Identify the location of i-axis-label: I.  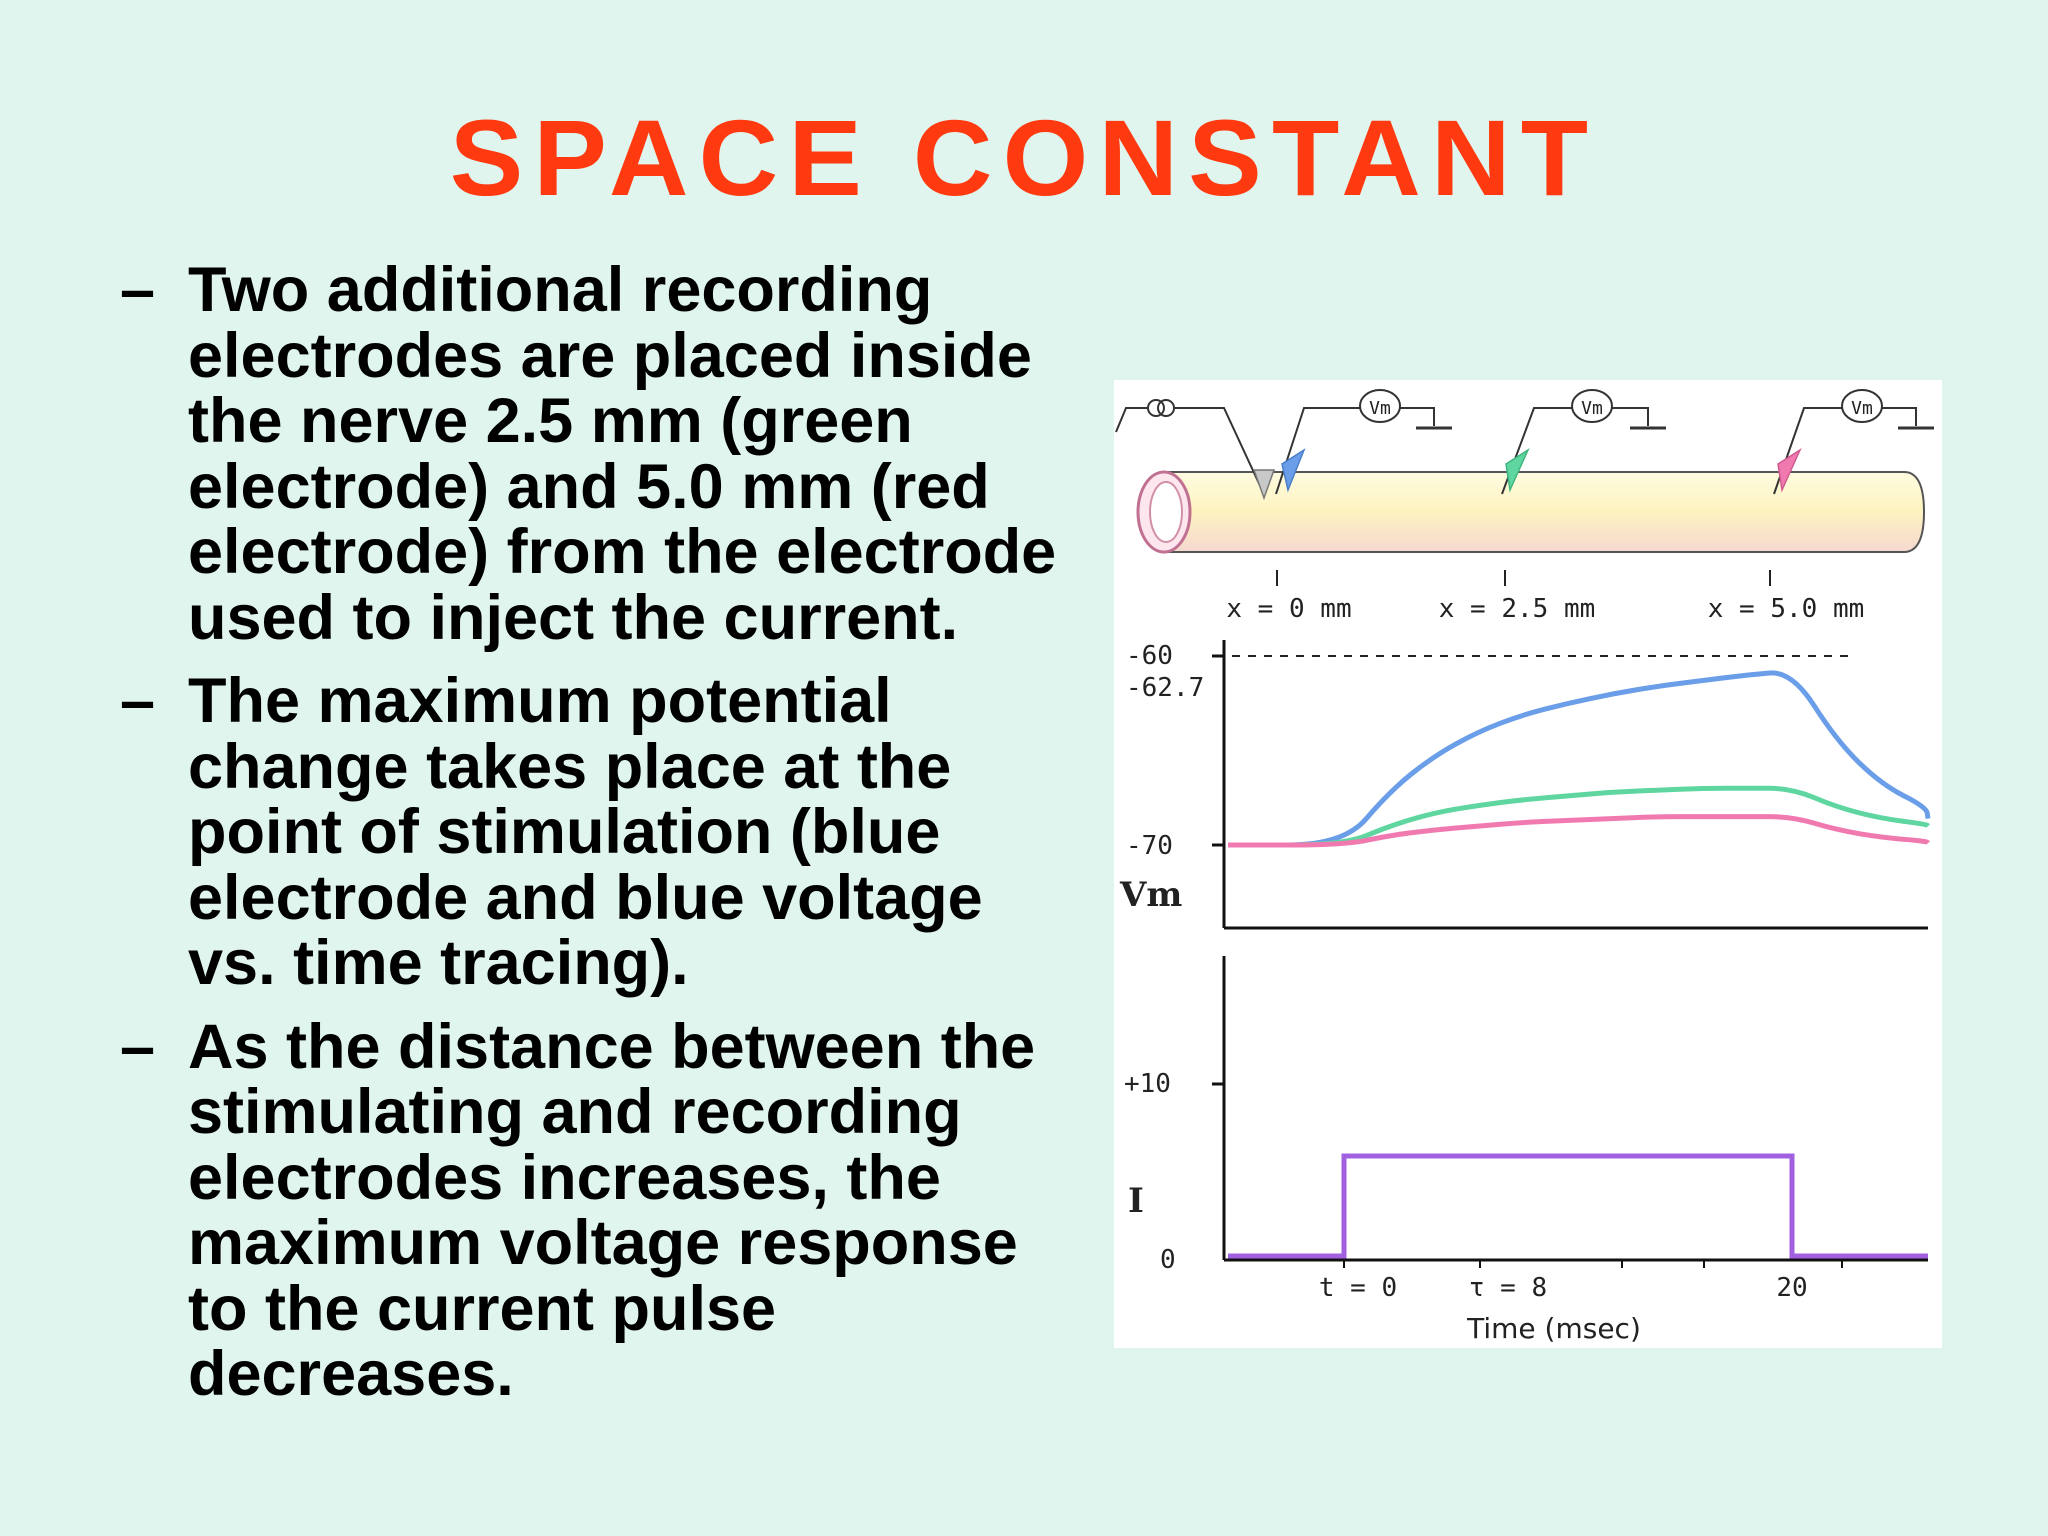
(1136, 1201).